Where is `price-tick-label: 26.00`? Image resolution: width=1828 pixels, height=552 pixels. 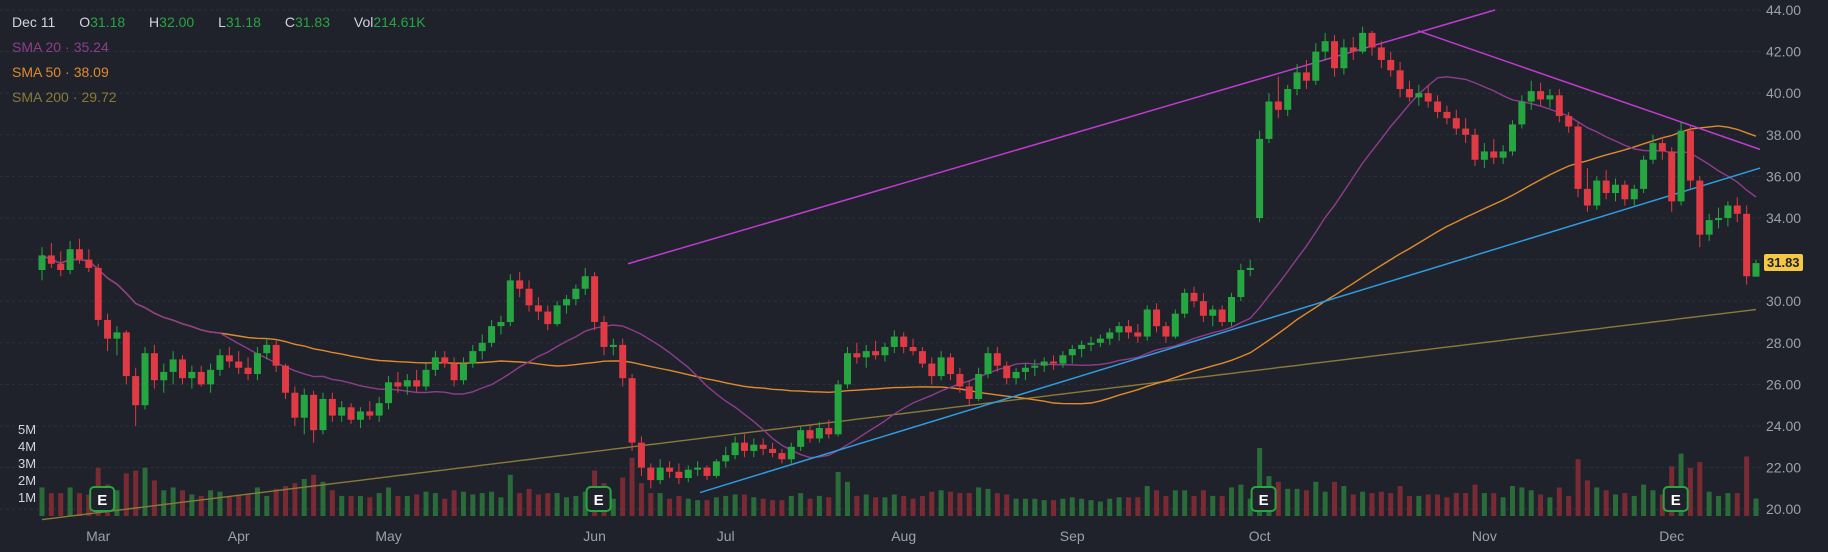
price-tick-label: 26.00 is located at coordinates (1783, 384).